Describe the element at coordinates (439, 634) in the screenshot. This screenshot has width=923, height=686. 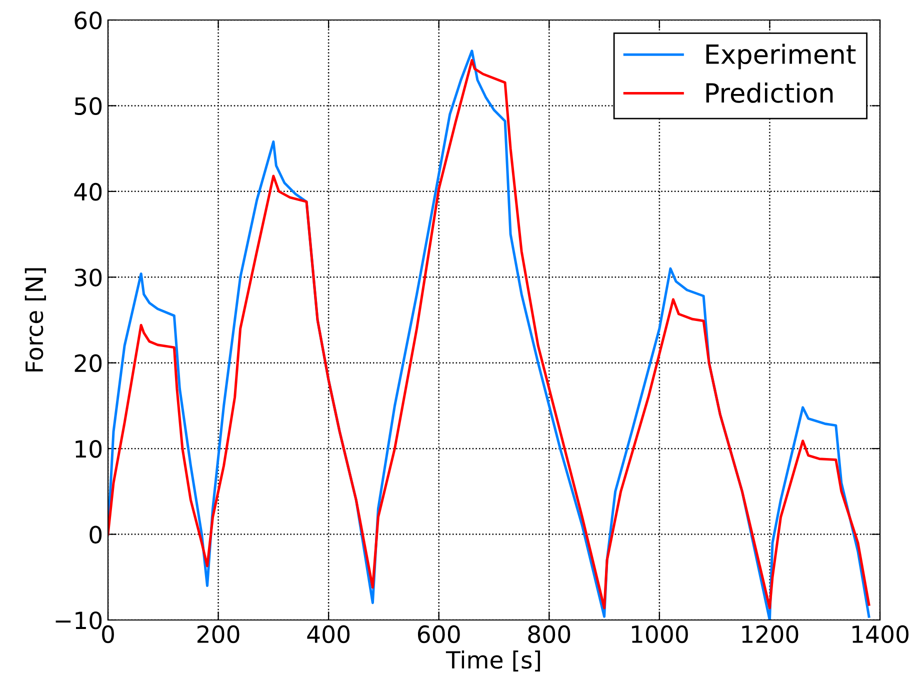
I see `x-tick-label: 600` at that location.